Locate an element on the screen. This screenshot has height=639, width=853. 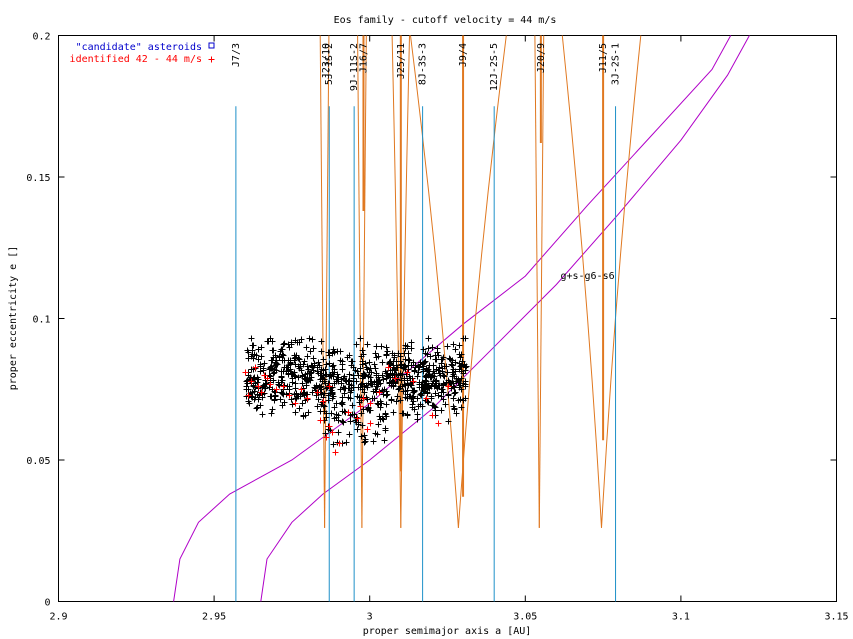
resonance-label: J20/9 is located at coordinates (541, 58).